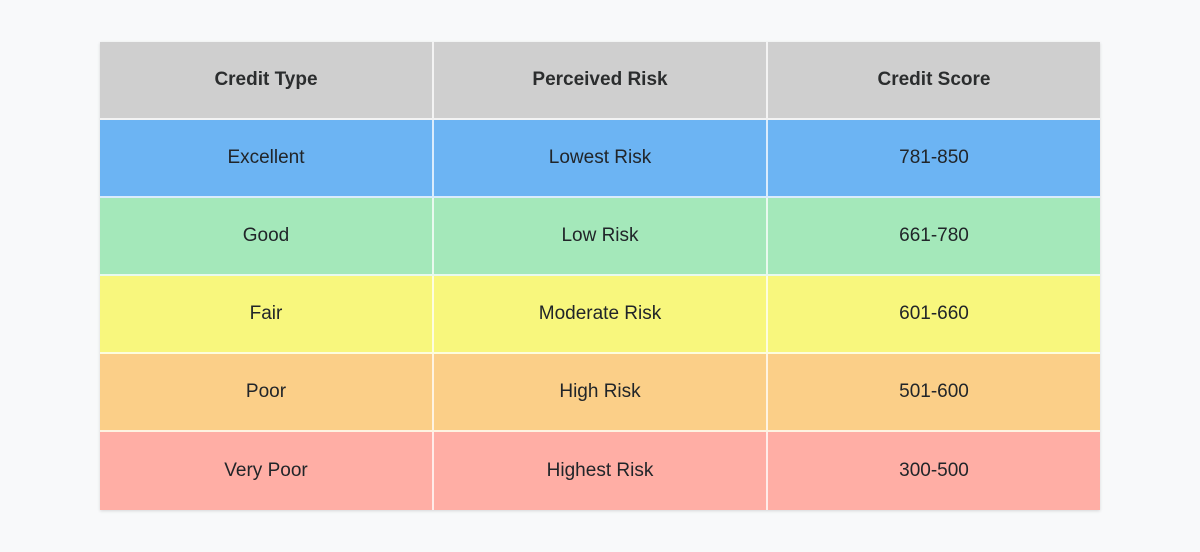 This screenshot has height=552, width=1200. I want to click on cell-perceived-risk: High Risk, so click(601, 393).